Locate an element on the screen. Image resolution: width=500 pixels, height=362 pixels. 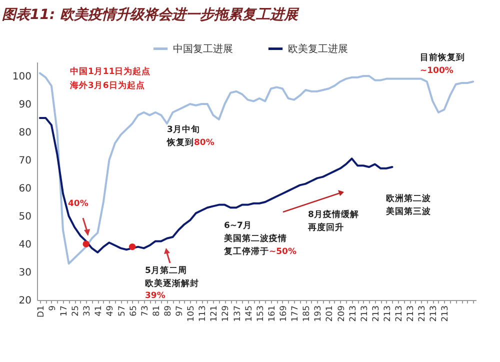
x-tick-label: 81 is located at coordinates (157, 311).